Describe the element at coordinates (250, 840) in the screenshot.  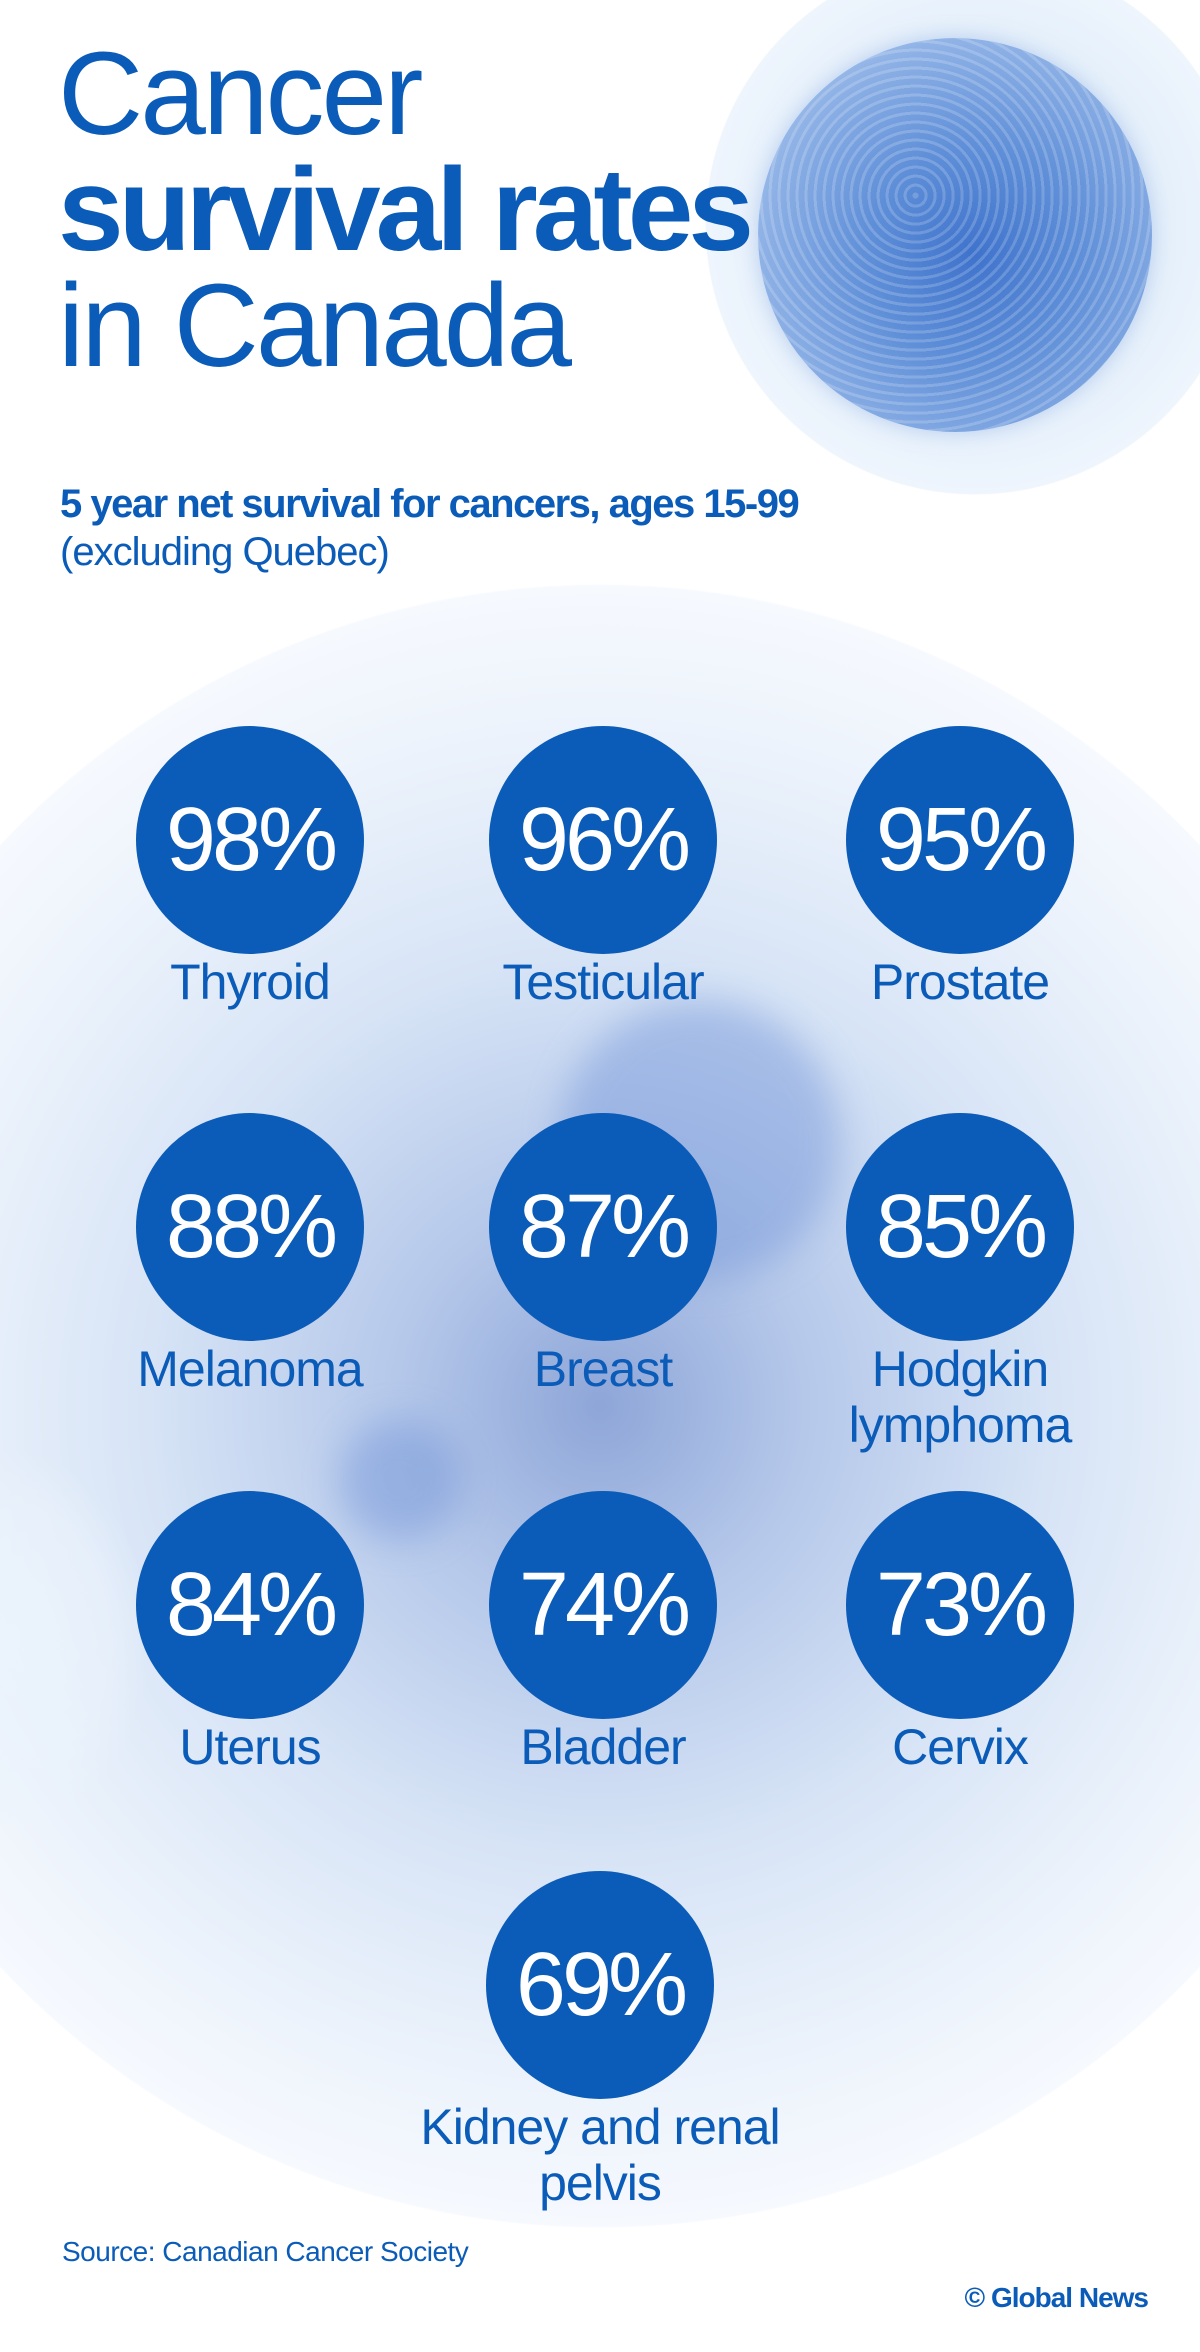
I see `stat-value: 98%` at that location.